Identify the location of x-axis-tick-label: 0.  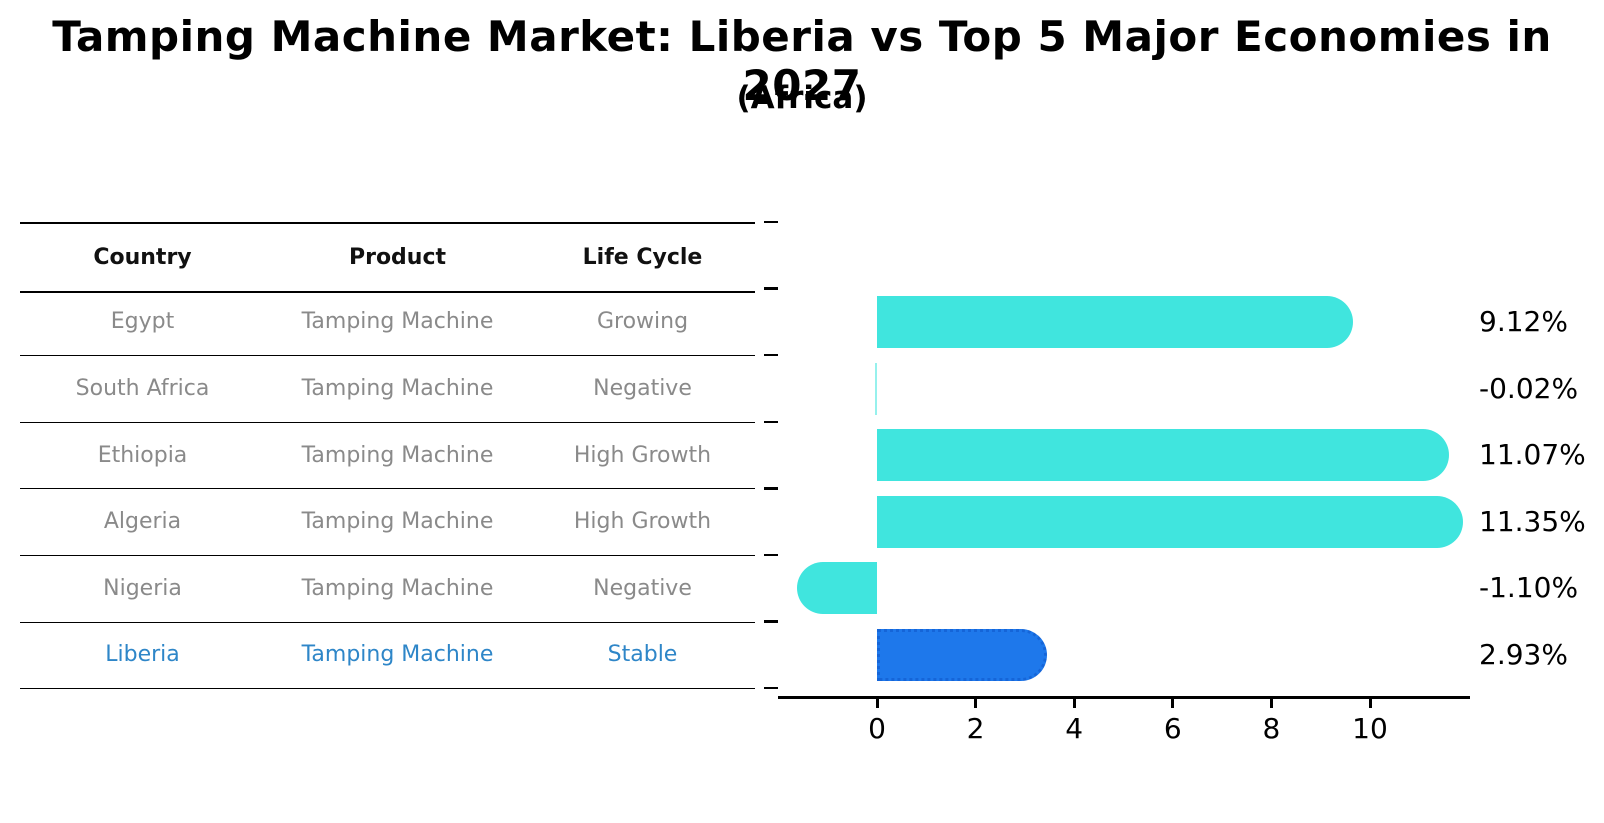
(877, 728).